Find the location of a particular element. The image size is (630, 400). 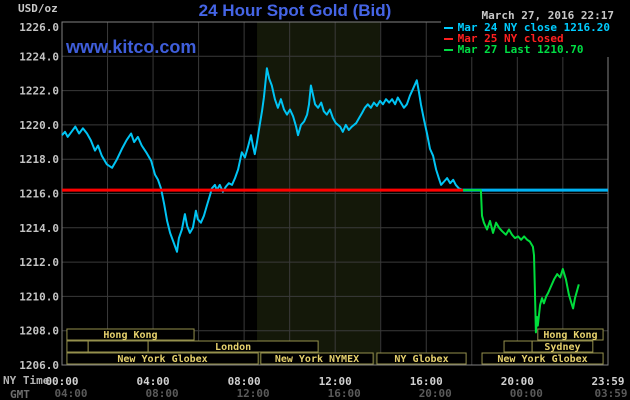

y-tick-label: 1216.0 is located at coordinates (39, 194).